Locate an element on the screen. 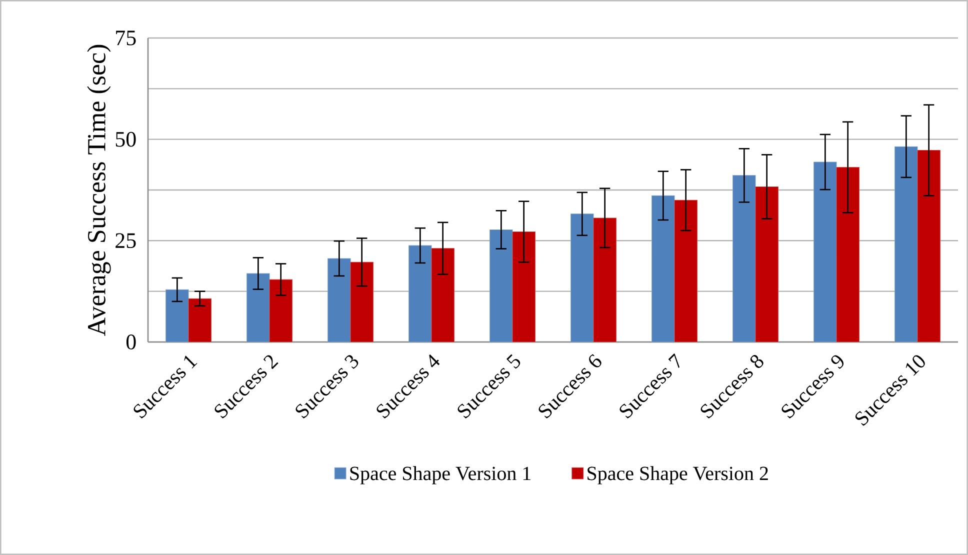 The height and width of the screenshot is (555, 968). y-axis-title: Average Success Time (sec) is located at coordinates (99, 190).